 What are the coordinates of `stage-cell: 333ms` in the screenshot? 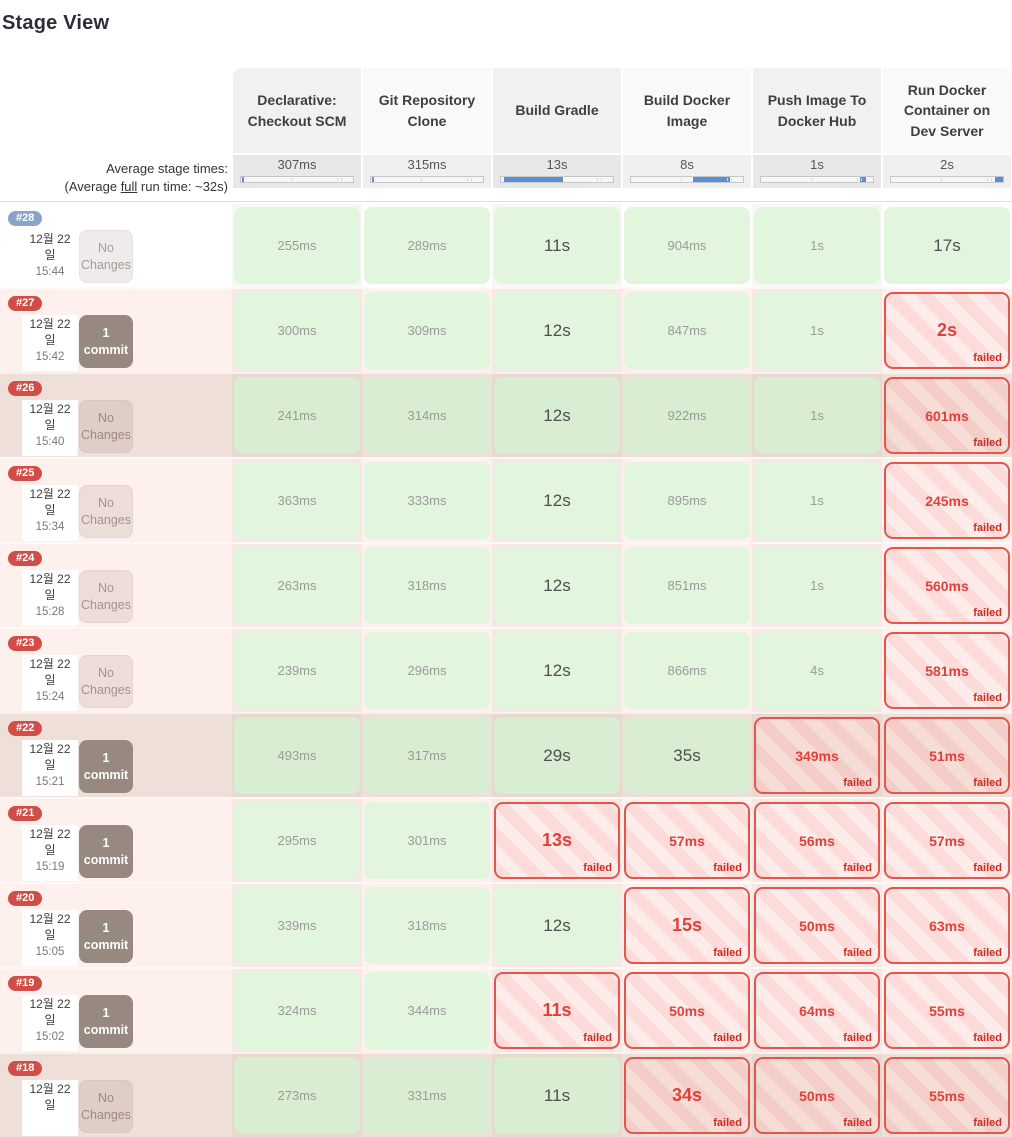 It's located at (427, 500).